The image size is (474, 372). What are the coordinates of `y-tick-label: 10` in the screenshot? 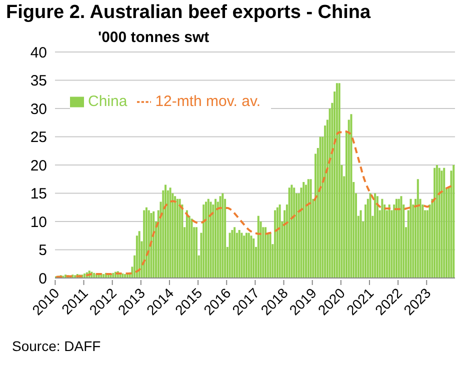 It's located at (38, 222).